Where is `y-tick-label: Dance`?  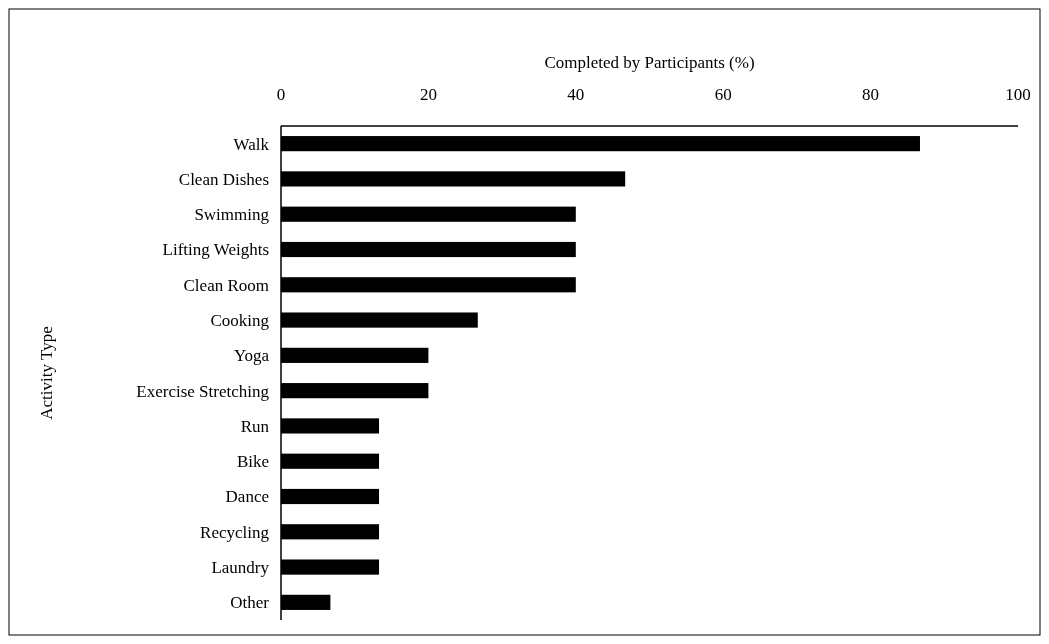 y-tick-label: Dance is located at coordinates (247, 497).